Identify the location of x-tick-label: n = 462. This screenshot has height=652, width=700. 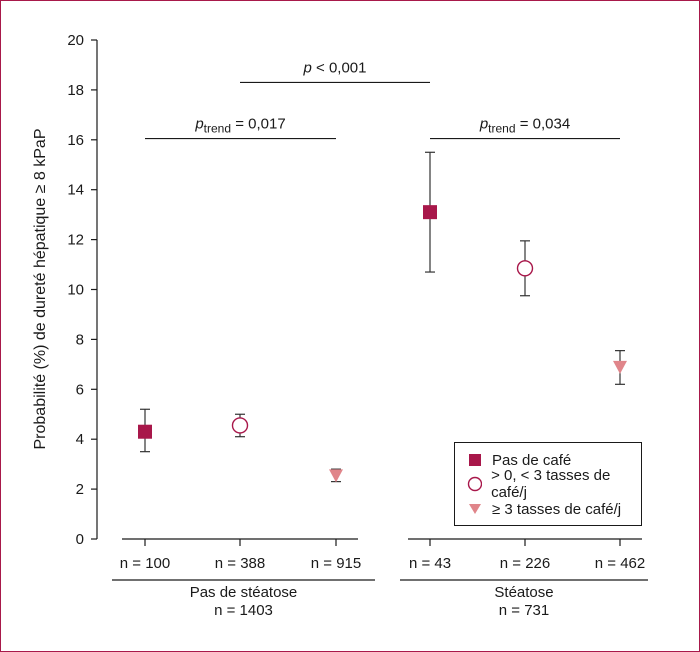
(620, 563).